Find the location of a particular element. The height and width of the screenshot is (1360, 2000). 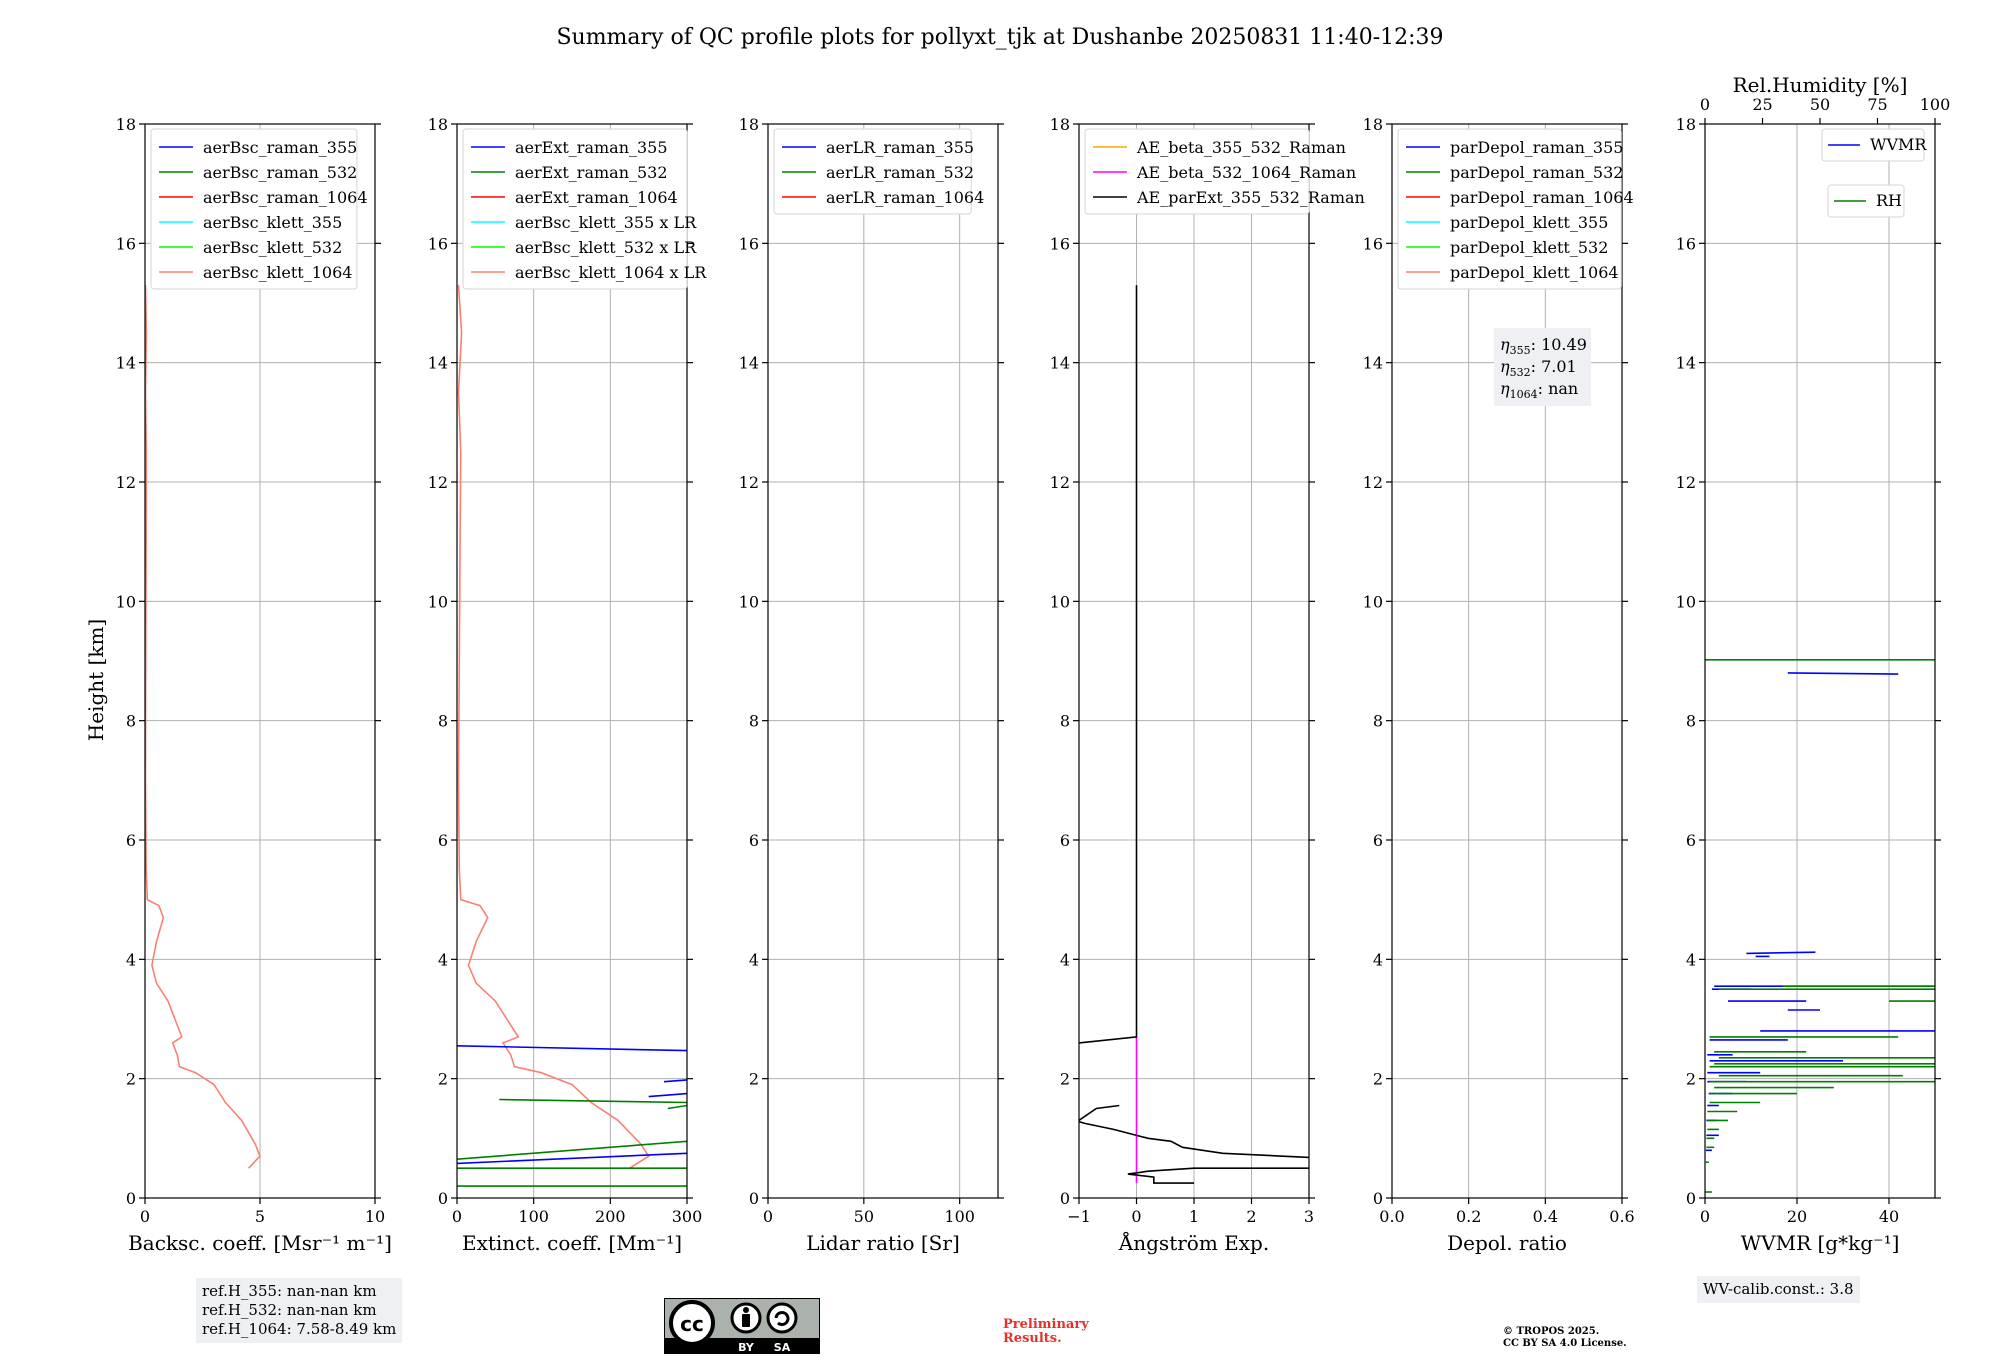

copyright-line-1: © TROPOS 2025. is located at coordinates (1551, 1331).